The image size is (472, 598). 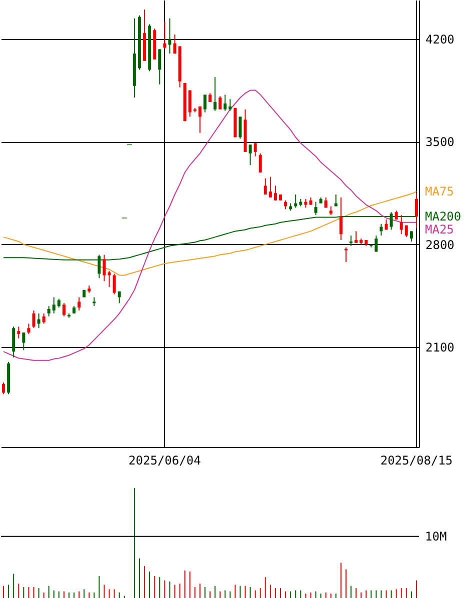 I want to click on y-tick-label: 4200, so click(x=440, y=39).